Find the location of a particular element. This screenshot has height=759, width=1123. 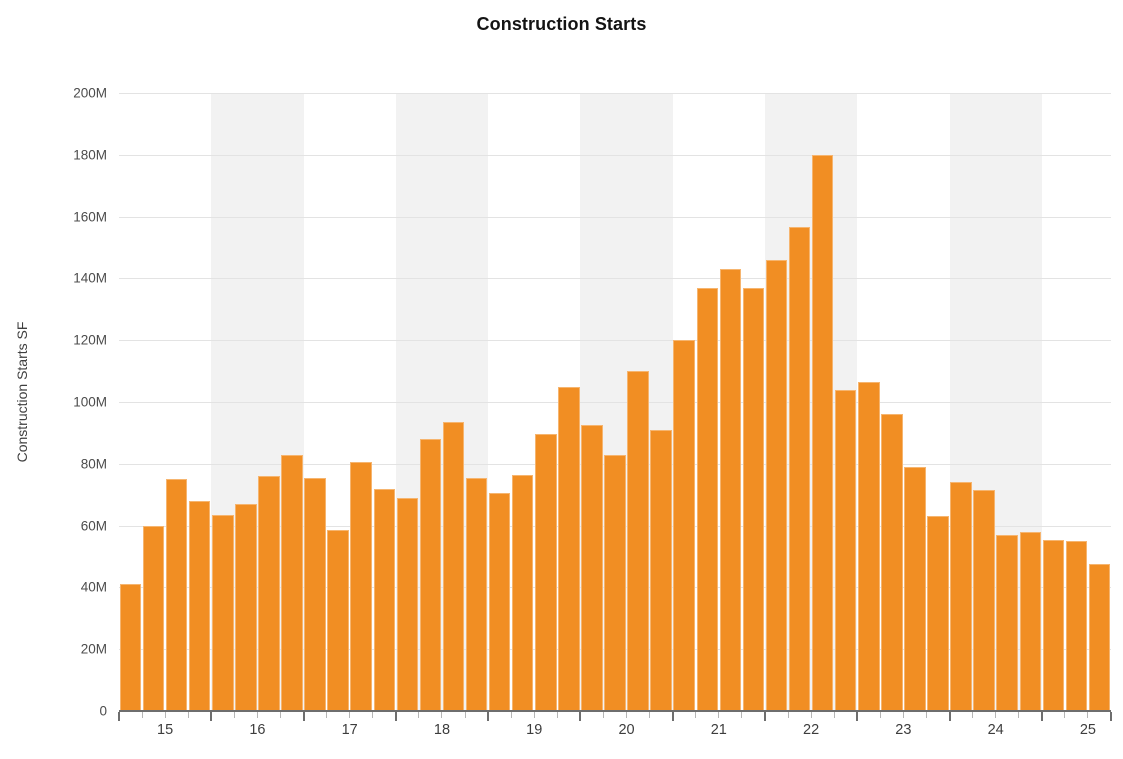

x-axis-tick-label: 23 is located at coordinates (903, 730).